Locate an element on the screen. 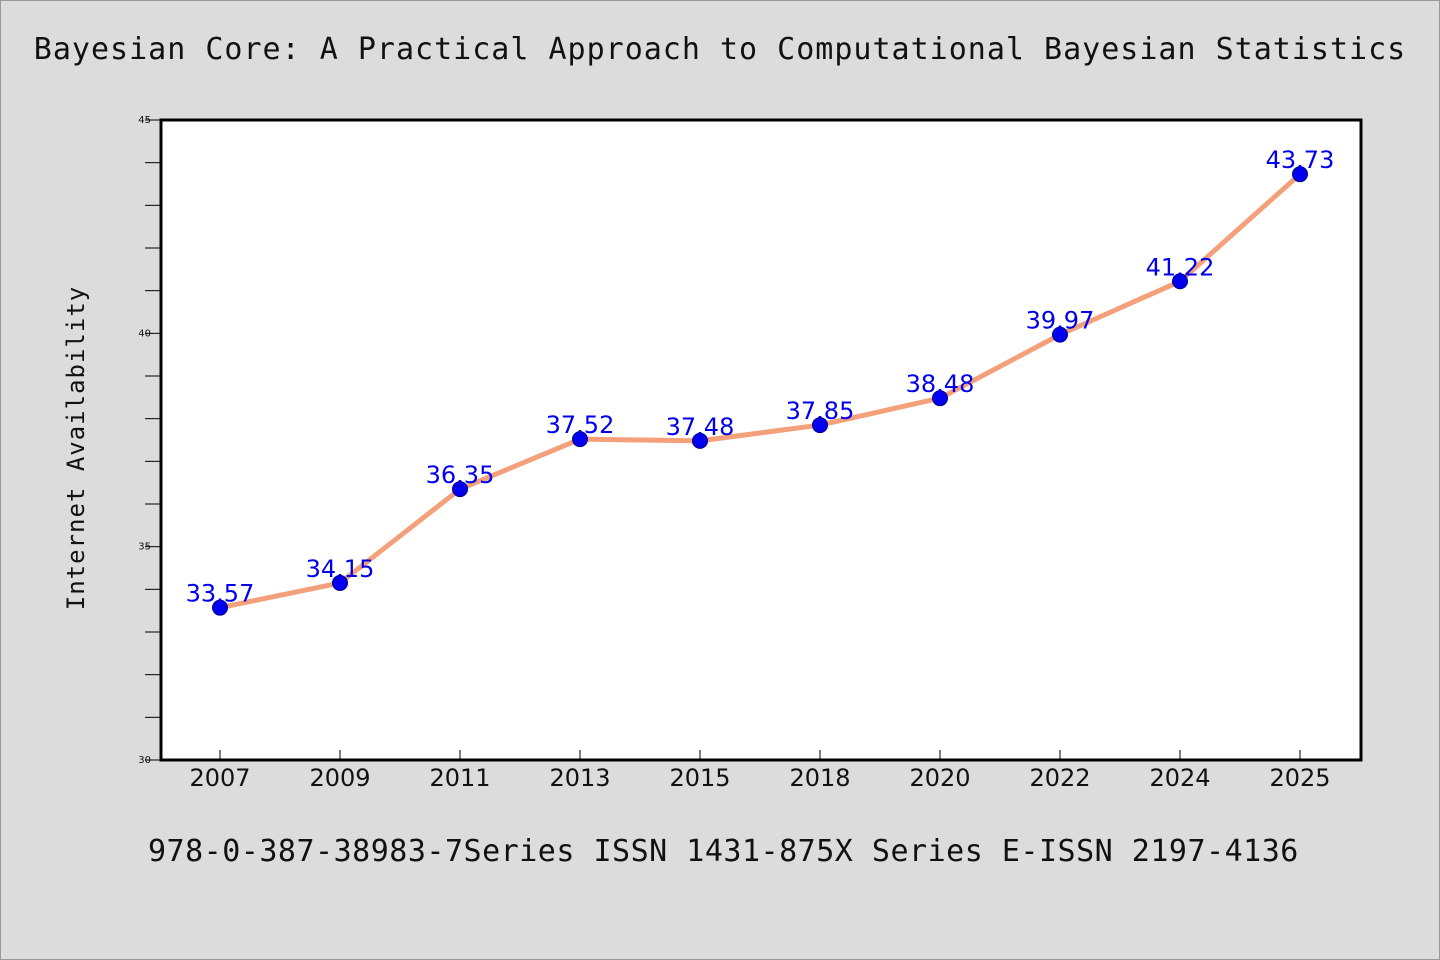 This screenshot has height=960, width=1440. data-label: 37.85 is located at coordinates (820, 411).